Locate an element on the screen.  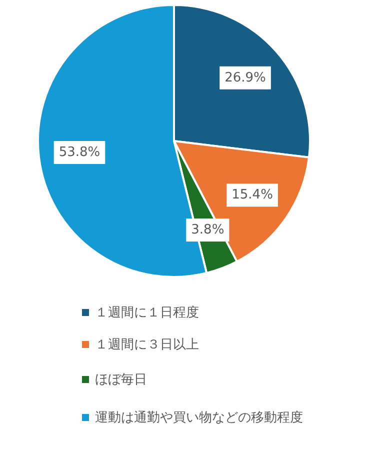
data-label: 53.8% is located at coordinates (79, 152).